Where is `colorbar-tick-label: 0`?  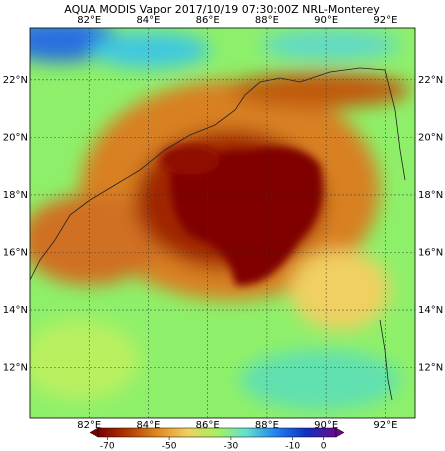
colorbar-tick-label: 0 is located at coordinates (324, 446).